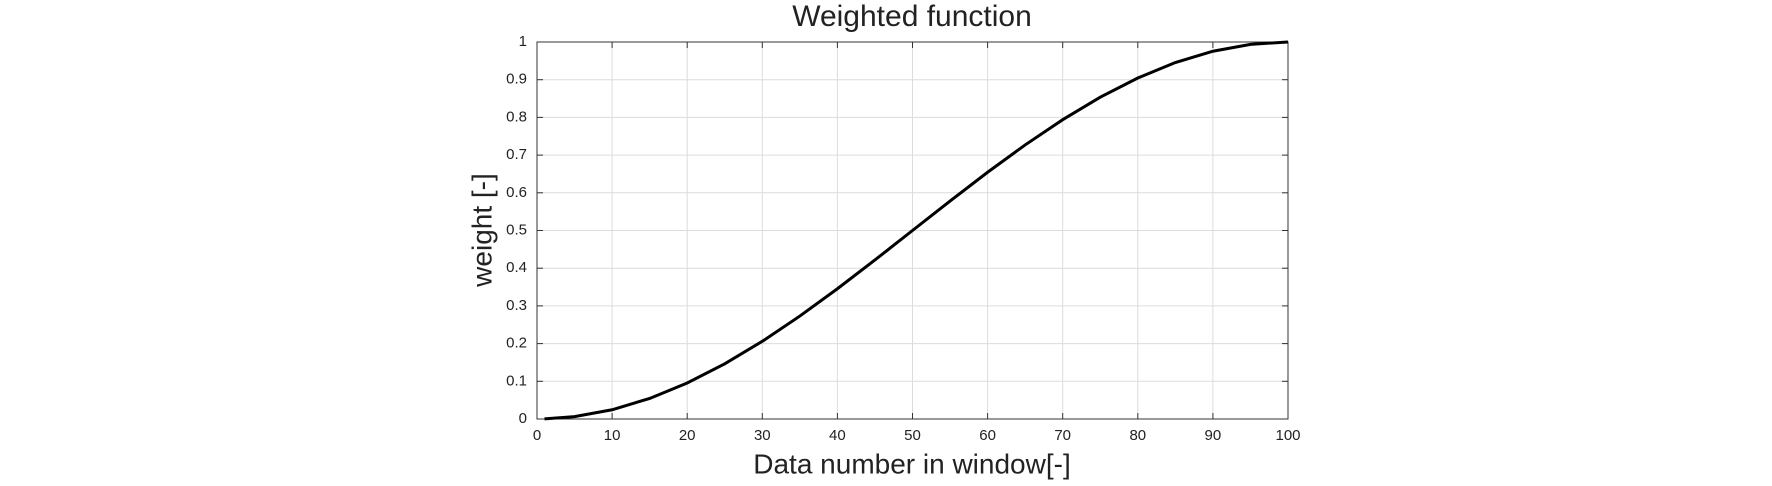 The image size is (1772, 486). What do you see at coordinates (516, 305) in the screenshot?
I see `y-tick-label: 0.3` at bounding box center [516, 305].